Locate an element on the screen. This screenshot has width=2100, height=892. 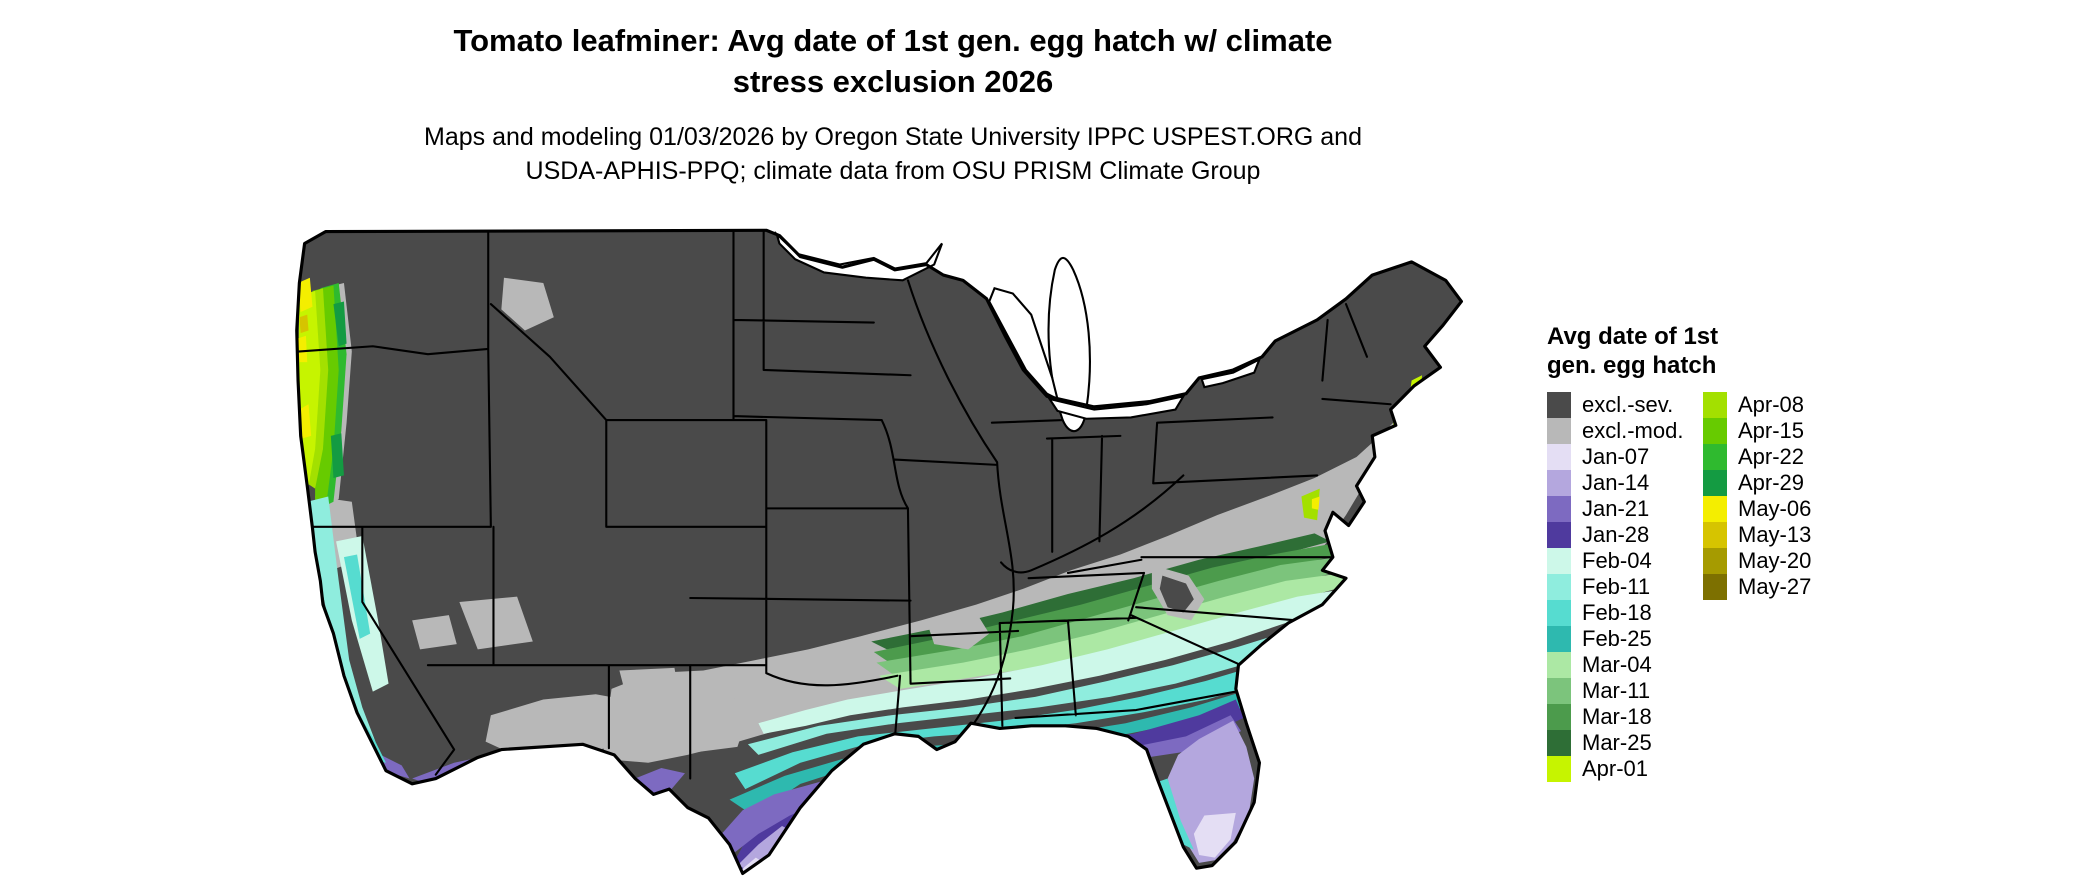
legend-item: Apr-15 is located at coordinates (1757, 431).